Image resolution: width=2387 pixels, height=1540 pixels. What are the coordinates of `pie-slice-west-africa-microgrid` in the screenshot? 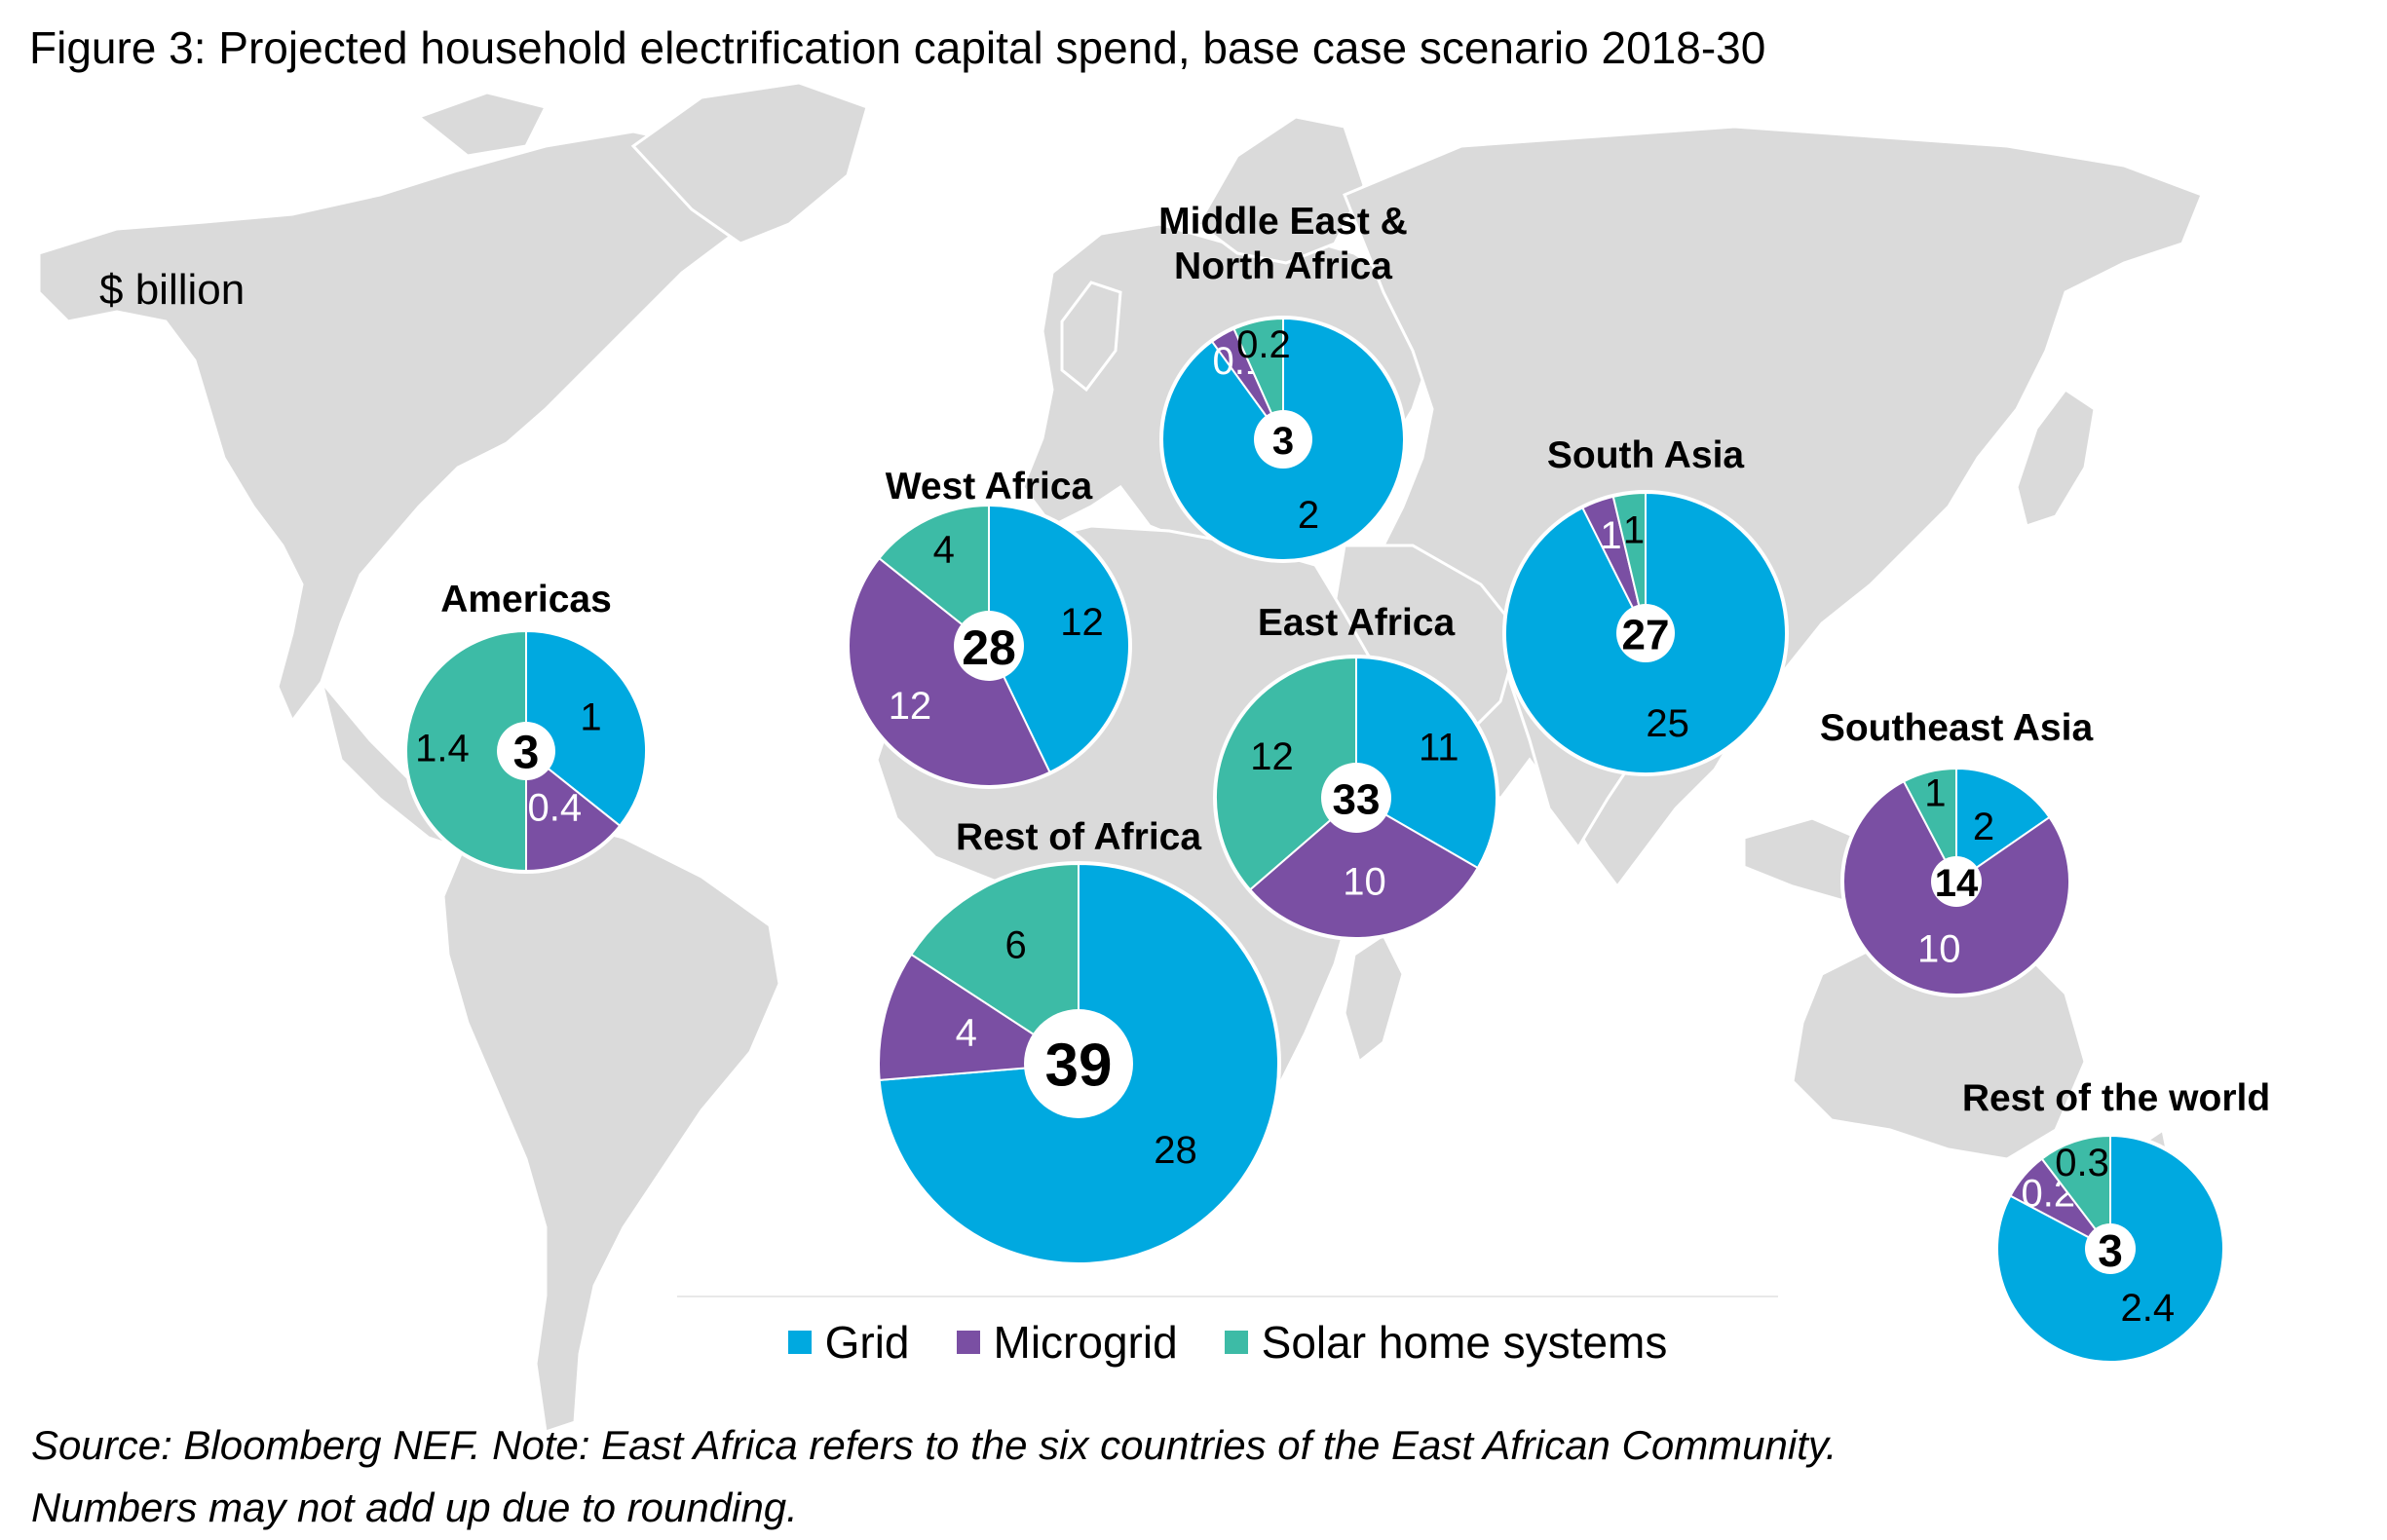 It's located at (949, 671).